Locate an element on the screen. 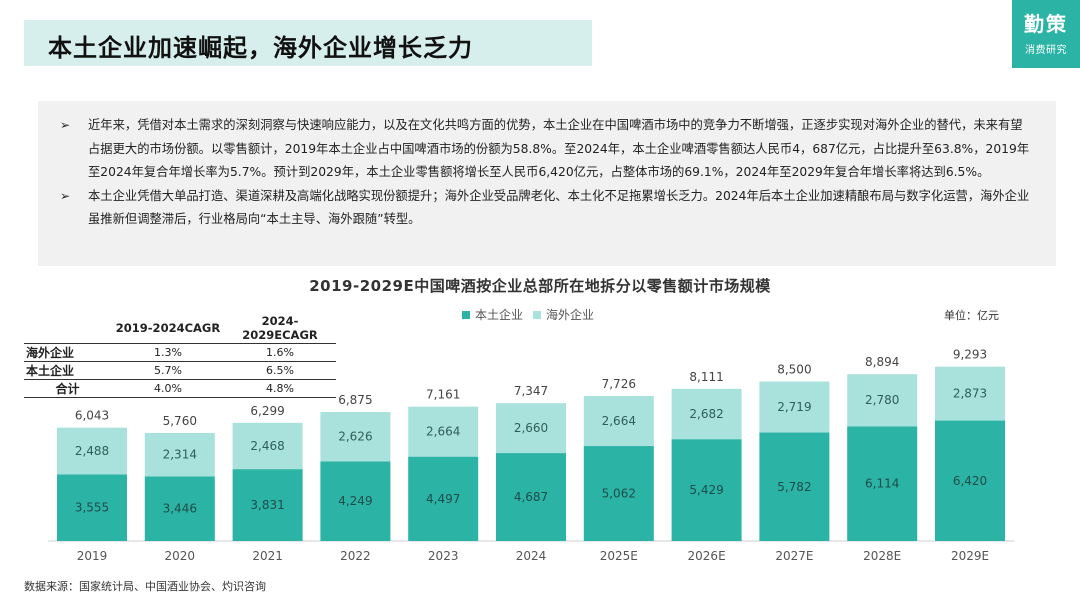  x-tick-label: 2020 is located at coordinates (180, 556).